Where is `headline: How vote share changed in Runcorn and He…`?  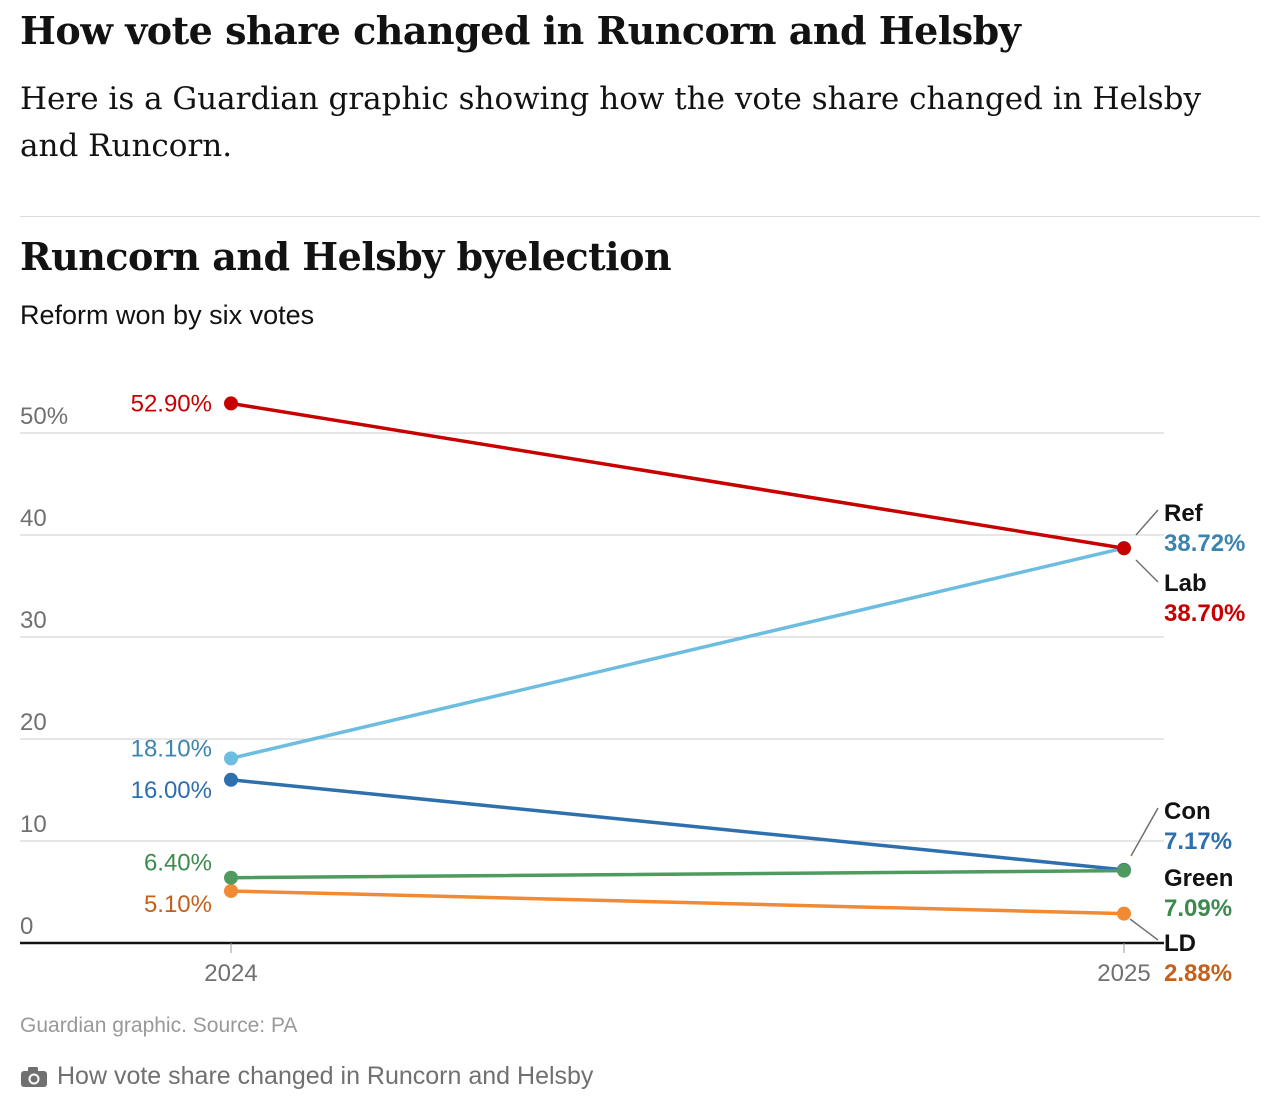 headline: How vote share changed in Runcorn and He… is located at coordinates (520, 30).